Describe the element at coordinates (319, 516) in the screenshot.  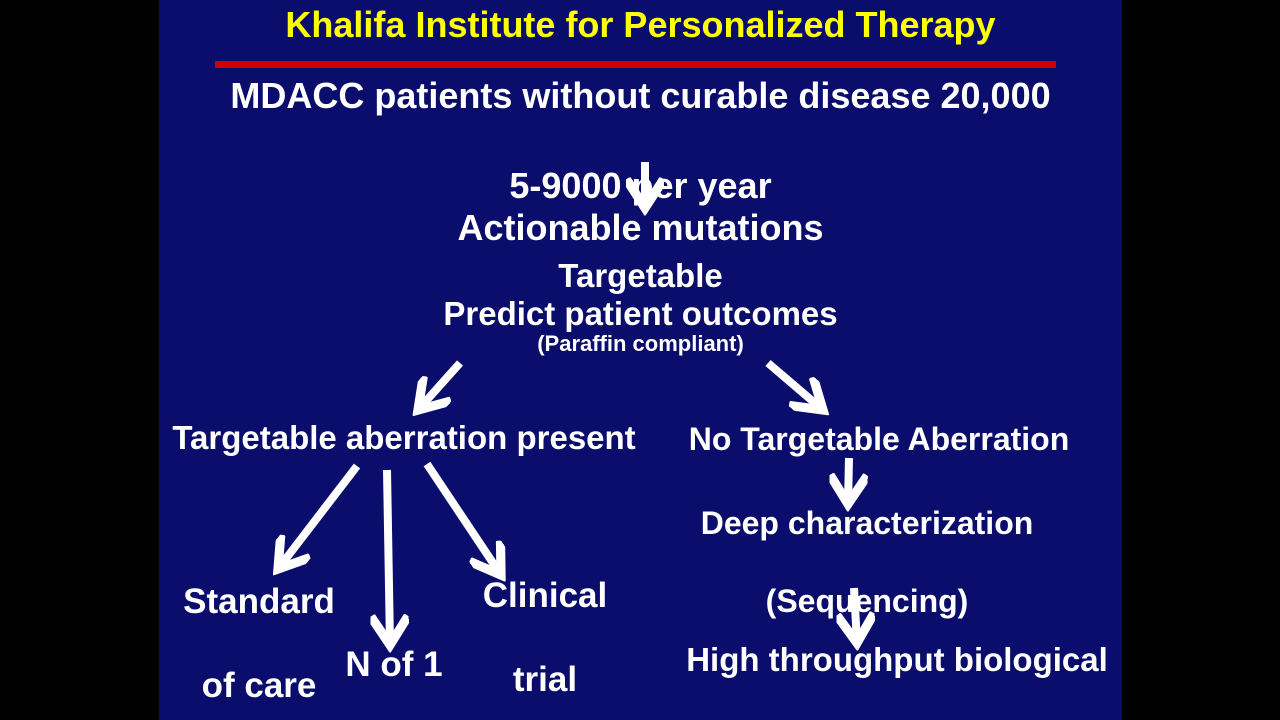
I see `arrow-to-standard-of-care` at that location.